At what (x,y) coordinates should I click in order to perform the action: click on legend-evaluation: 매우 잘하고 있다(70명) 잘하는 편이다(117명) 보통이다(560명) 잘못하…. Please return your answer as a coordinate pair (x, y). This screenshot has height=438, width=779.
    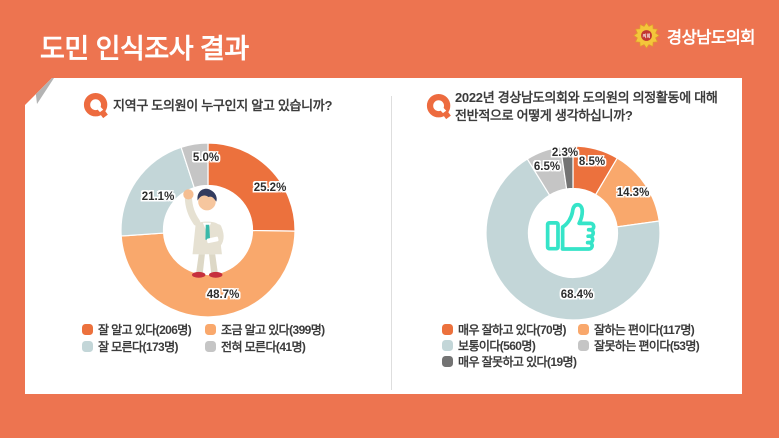
    Looking at the image, I should click on (592, 346).